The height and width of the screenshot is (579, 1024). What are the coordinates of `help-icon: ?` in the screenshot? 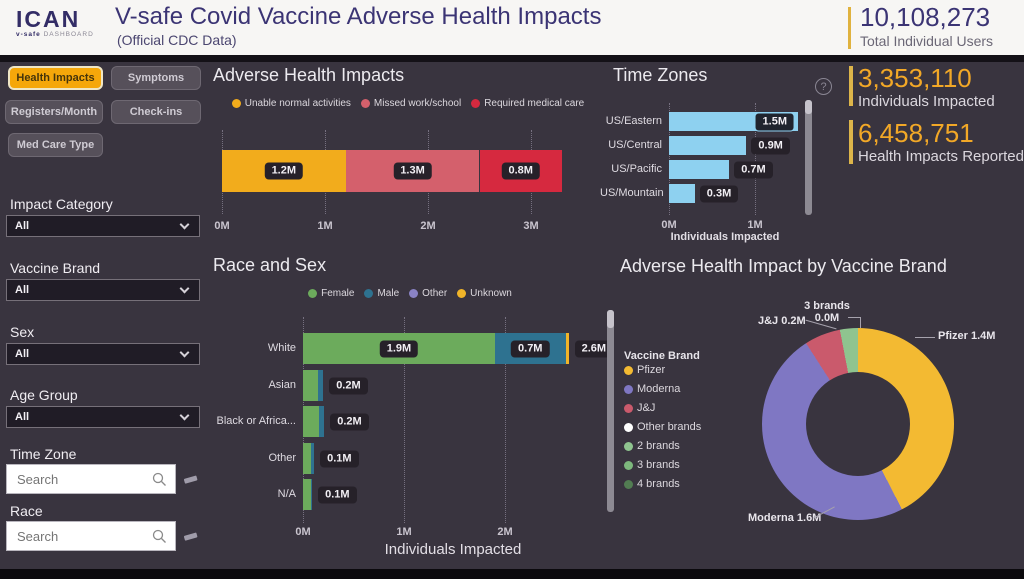 It's located at (823, 86).